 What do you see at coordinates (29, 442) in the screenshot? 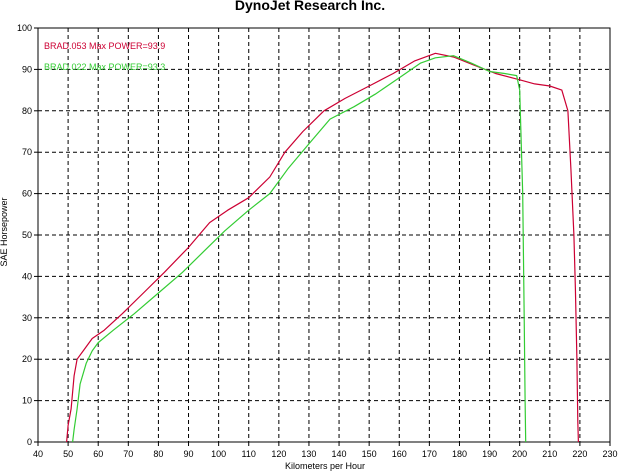
I see `y-tick-label: 0` at bounding box center [29, 442].